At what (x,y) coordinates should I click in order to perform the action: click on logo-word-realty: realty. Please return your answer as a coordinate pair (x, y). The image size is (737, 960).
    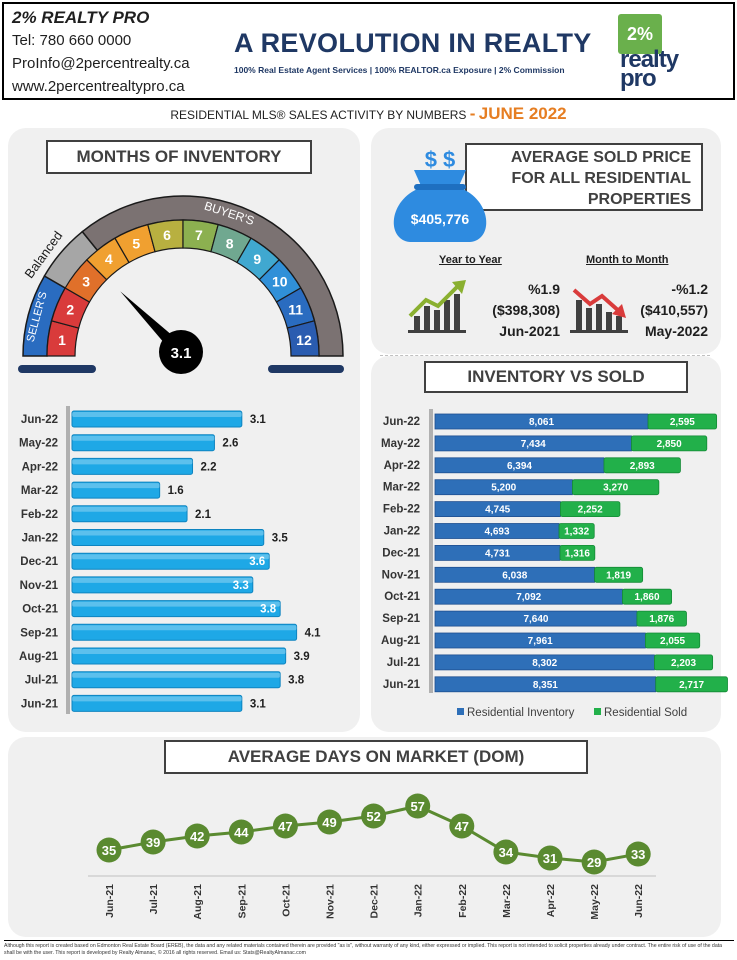
    Looking at the image, I should click on (649, 59).